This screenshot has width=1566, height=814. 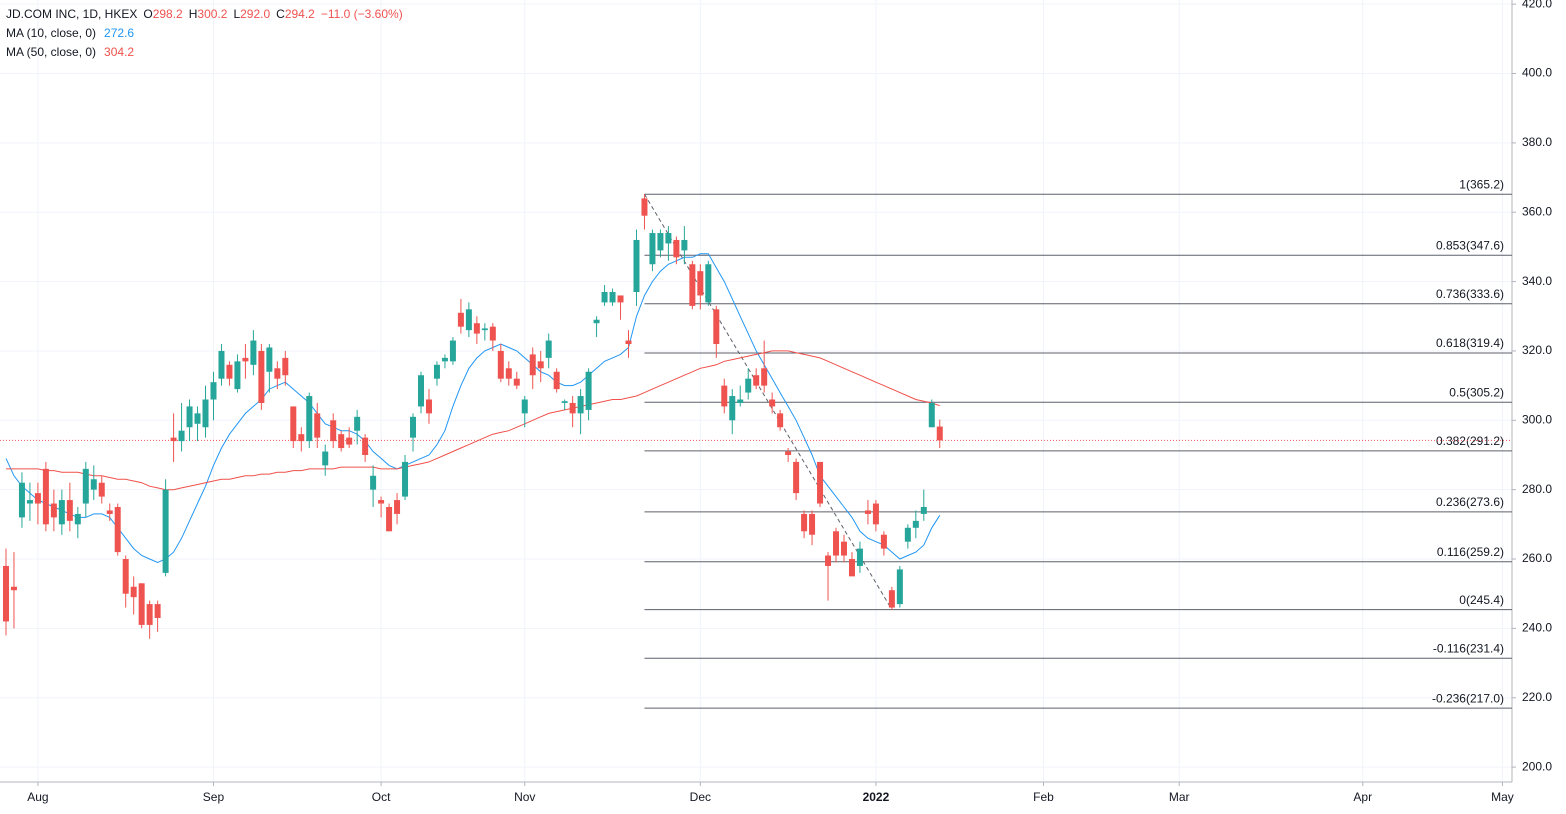 I want to click on ohlc-value: 292.0, so click(x=255, y=14).